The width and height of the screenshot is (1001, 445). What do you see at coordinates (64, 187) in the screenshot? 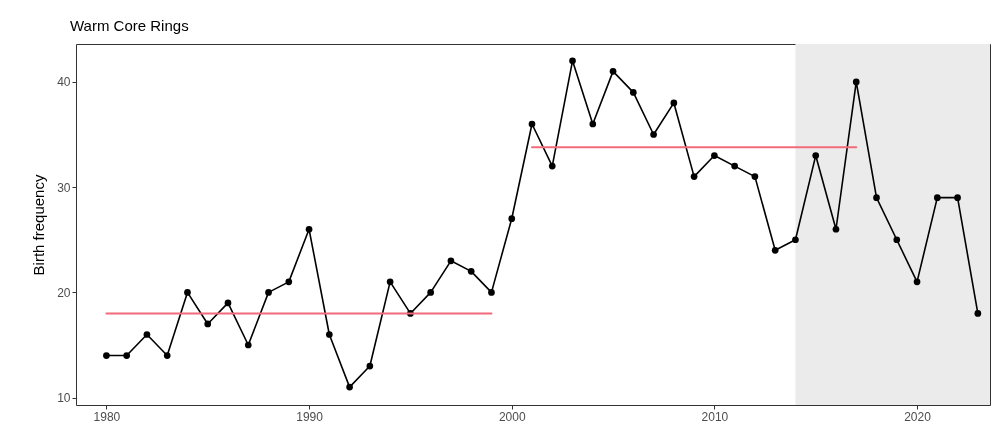
I see `y-tick-label: 30` at bounding box center [64, 187].